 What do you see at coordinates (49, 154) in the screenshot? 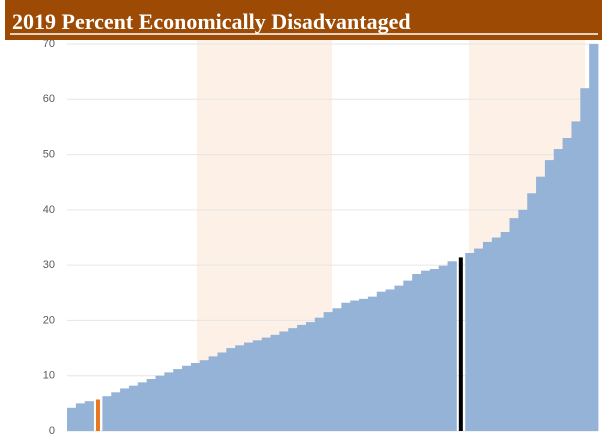
I see `y-tick-label: 50` at bounding box center [49, 154].